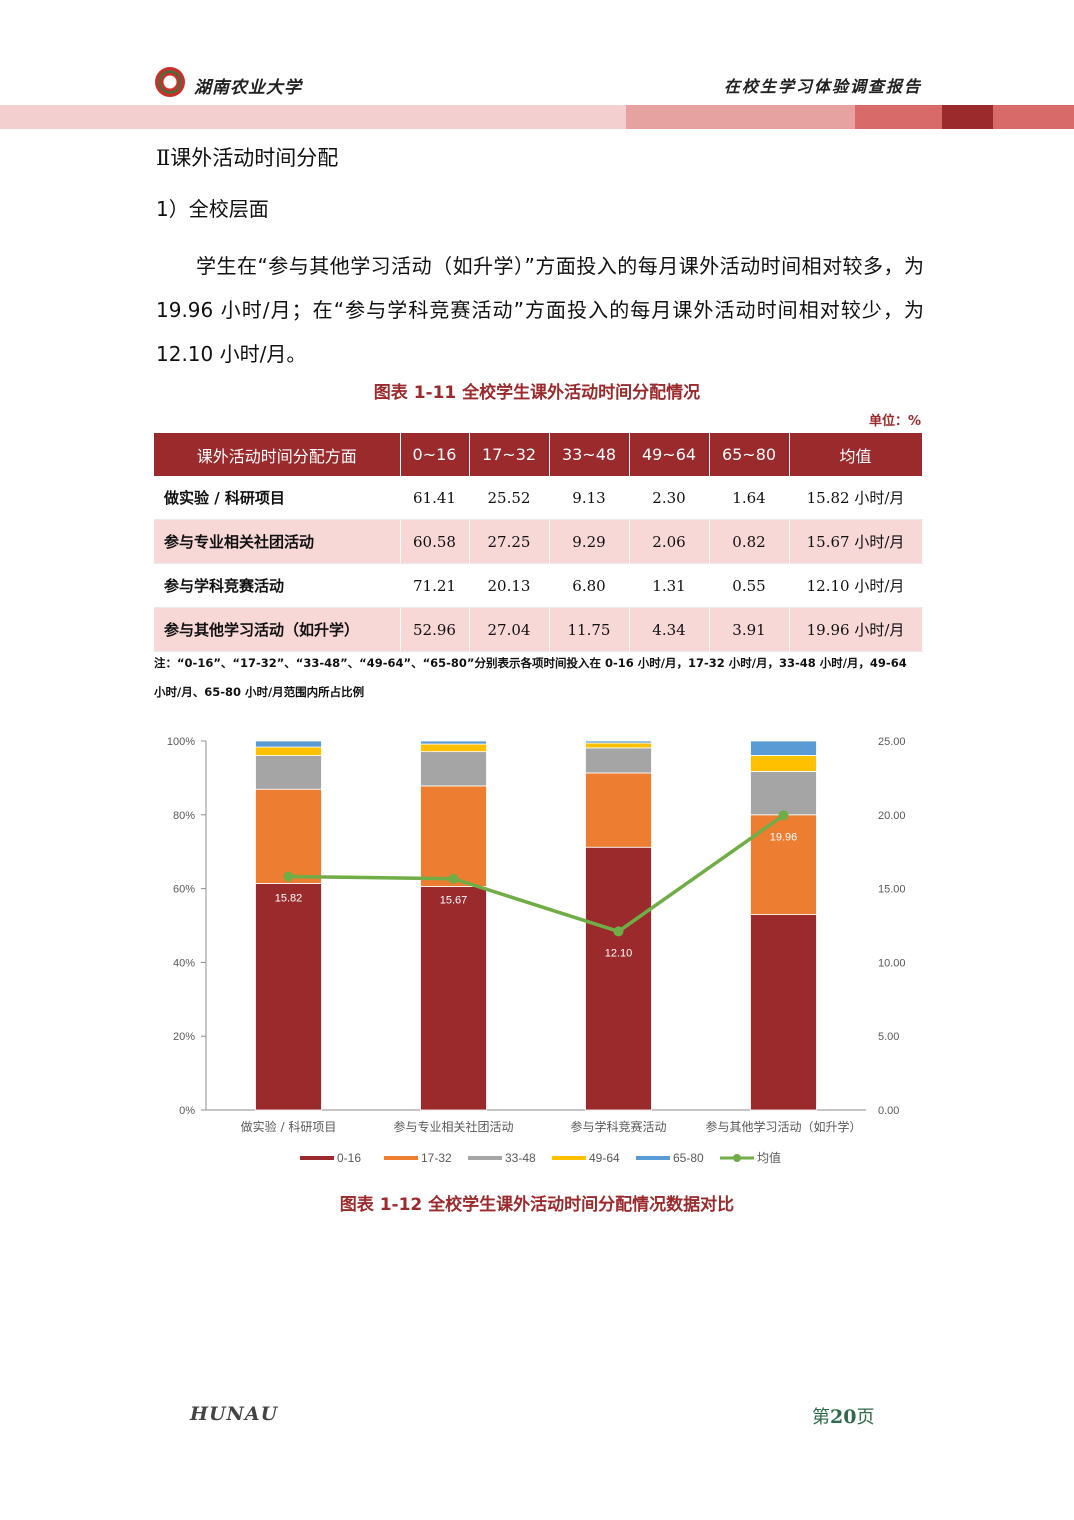 Image resolution: width=1074 pixels, height=1520 pixels. Describe the element at coordinates (289, 898) in the screenshot. I see `mean-data-label: 15.82` at that location.